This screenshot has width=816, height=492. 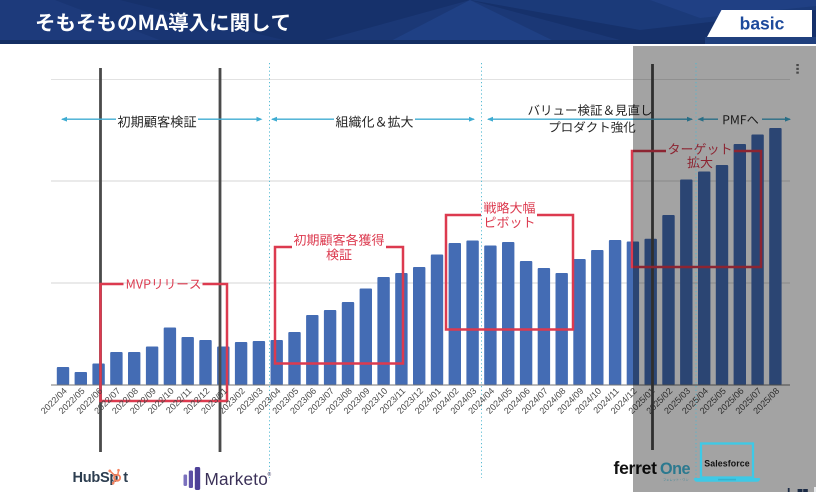 I want to click on svg-text: basic, so click(x=762, y=24).